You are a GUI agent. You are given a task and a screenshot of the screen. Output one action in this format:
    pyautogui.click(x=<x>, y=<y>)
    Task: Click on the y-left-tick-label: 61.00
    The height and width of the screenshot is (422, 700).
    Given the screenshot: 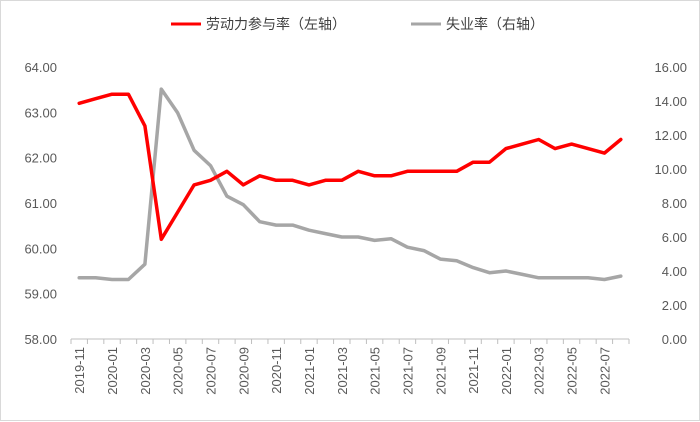 What is the action you would take?
    pyautogui.click(x=40, y=203)
    